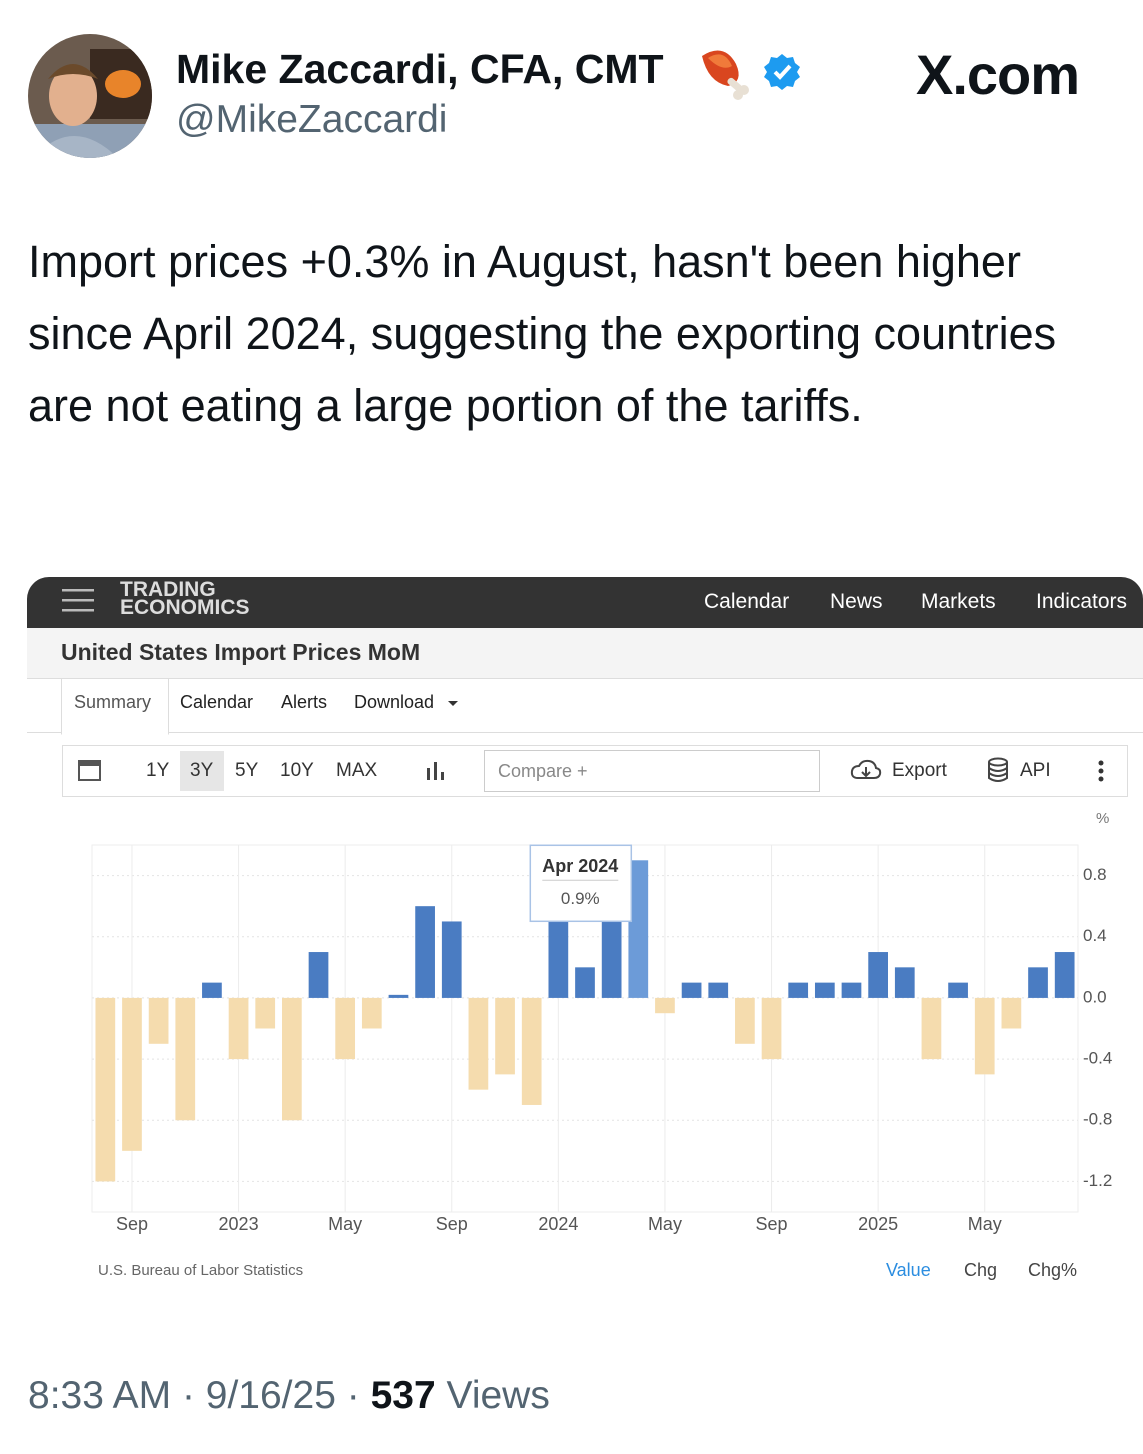 Image resolution: width=1143 pixels, height=1454 pixels. Describe the element at coordinates (270, 1395) in the screenshot. I see `tweet-date: 9/16/25` at that location.